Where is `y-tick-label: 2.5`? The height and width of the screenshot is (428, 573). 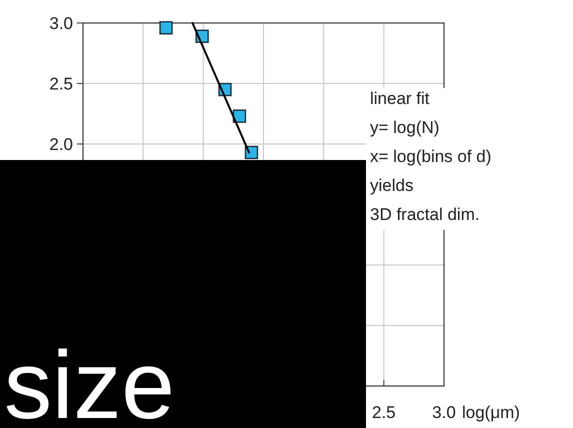
y-tick-label: 2.5 is located at coordinates (61, 84).